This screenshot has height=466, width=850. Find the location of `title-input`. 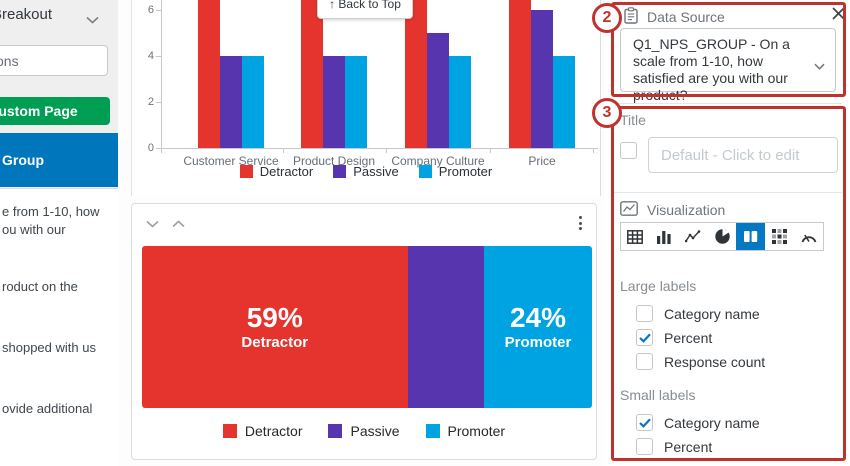

title-input is located at coordinates (743, 155).